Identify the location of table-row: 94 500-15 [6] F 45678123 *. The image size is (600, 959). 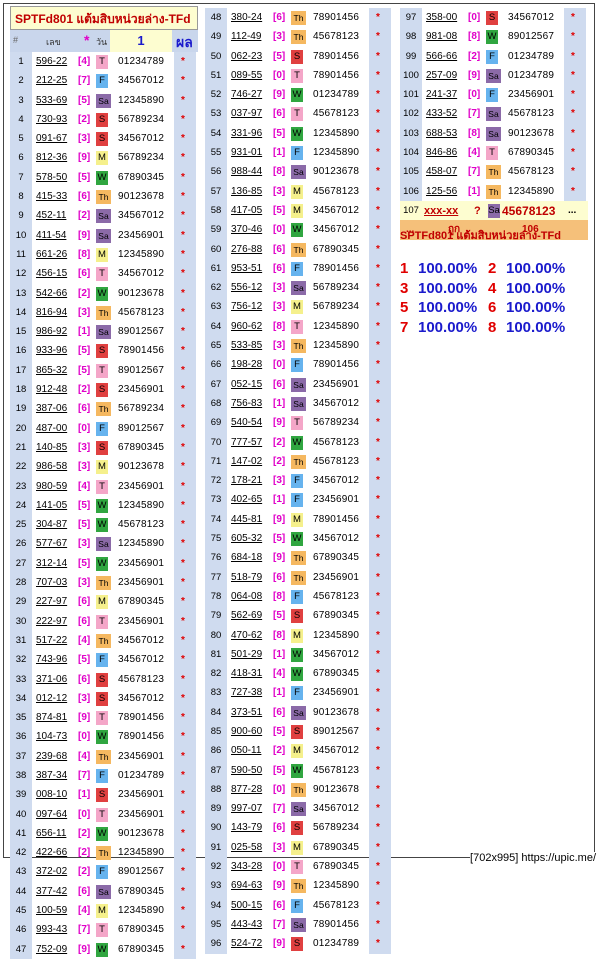
(299, 905).